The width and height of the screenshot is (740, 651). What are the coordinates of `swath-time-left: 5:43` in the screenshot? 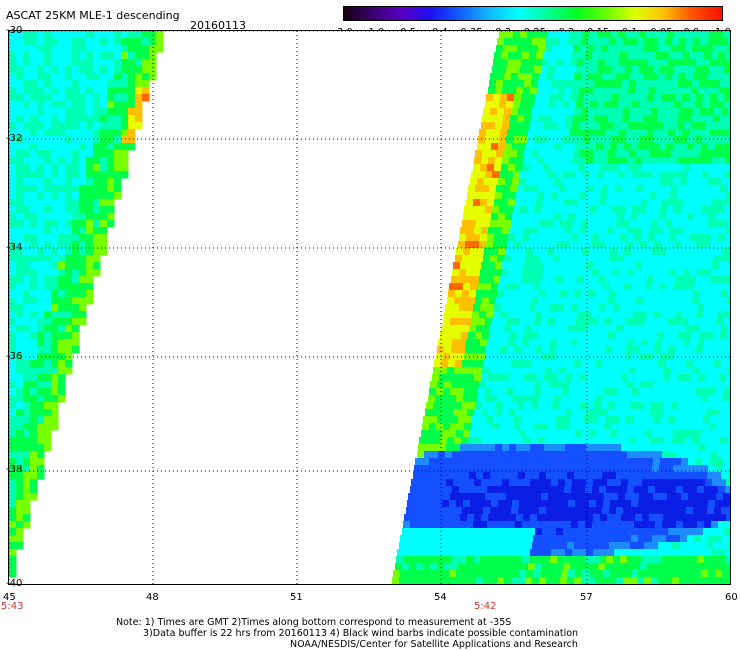 It's located at (12, 606).